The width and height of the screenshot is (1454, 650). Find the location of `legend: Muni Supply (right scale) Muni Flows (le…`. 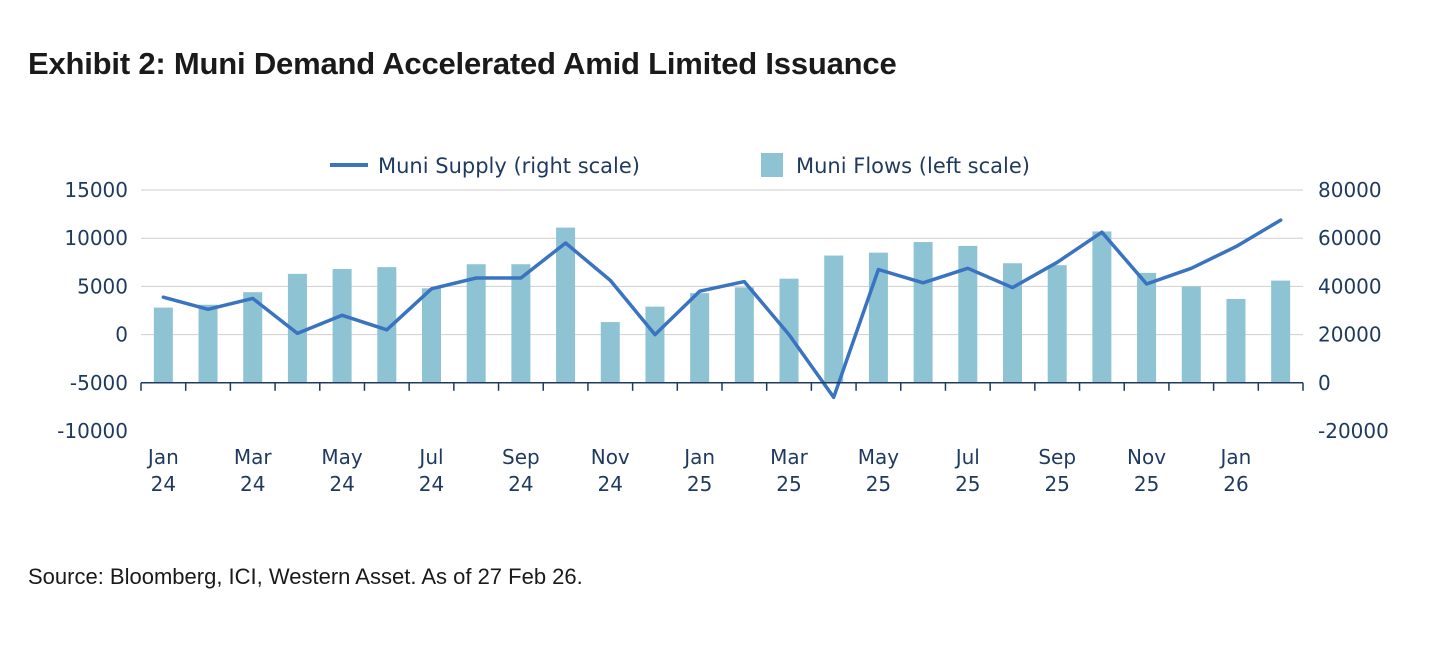

legend: Muni Supply (right scale) Muni Flows (le… is located at coordinates (680, 165).